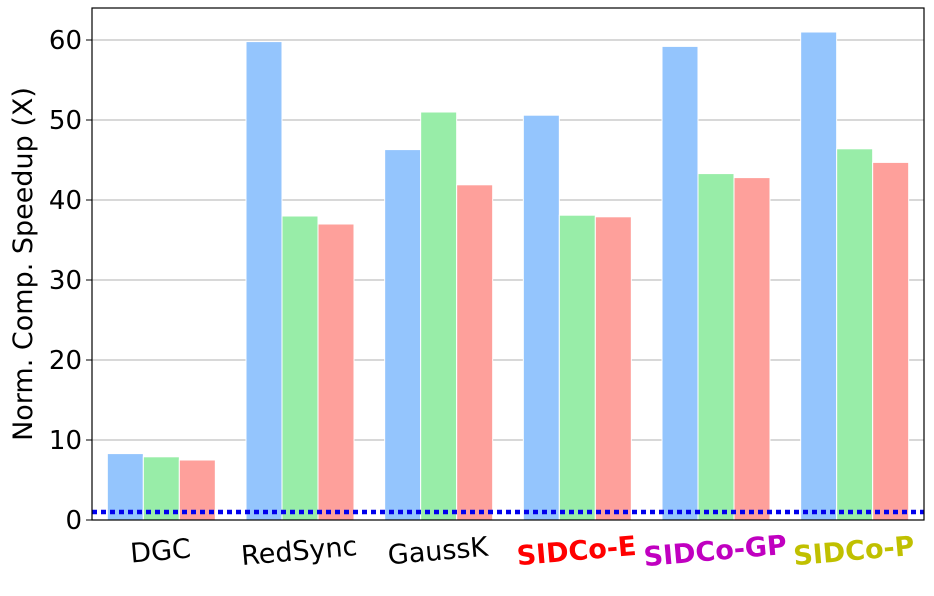  What do you see at coordinates (715, 551) in the screenshot?
I see `x-category-label: SIDCo-GP` at bounding box center [715, 551].